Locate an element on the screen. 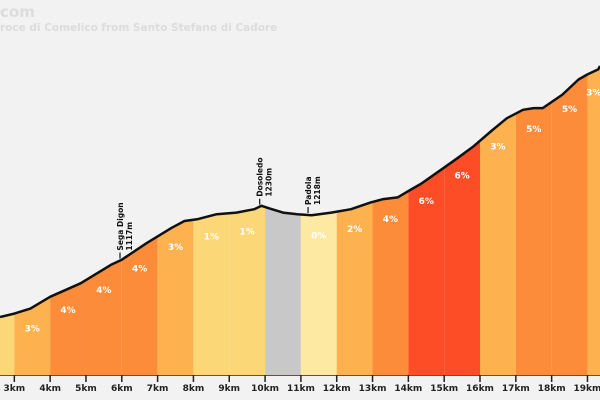 The height and width of the screenshot is (400, 600). gradient-label: 2% is located at coordinates (354, 230).